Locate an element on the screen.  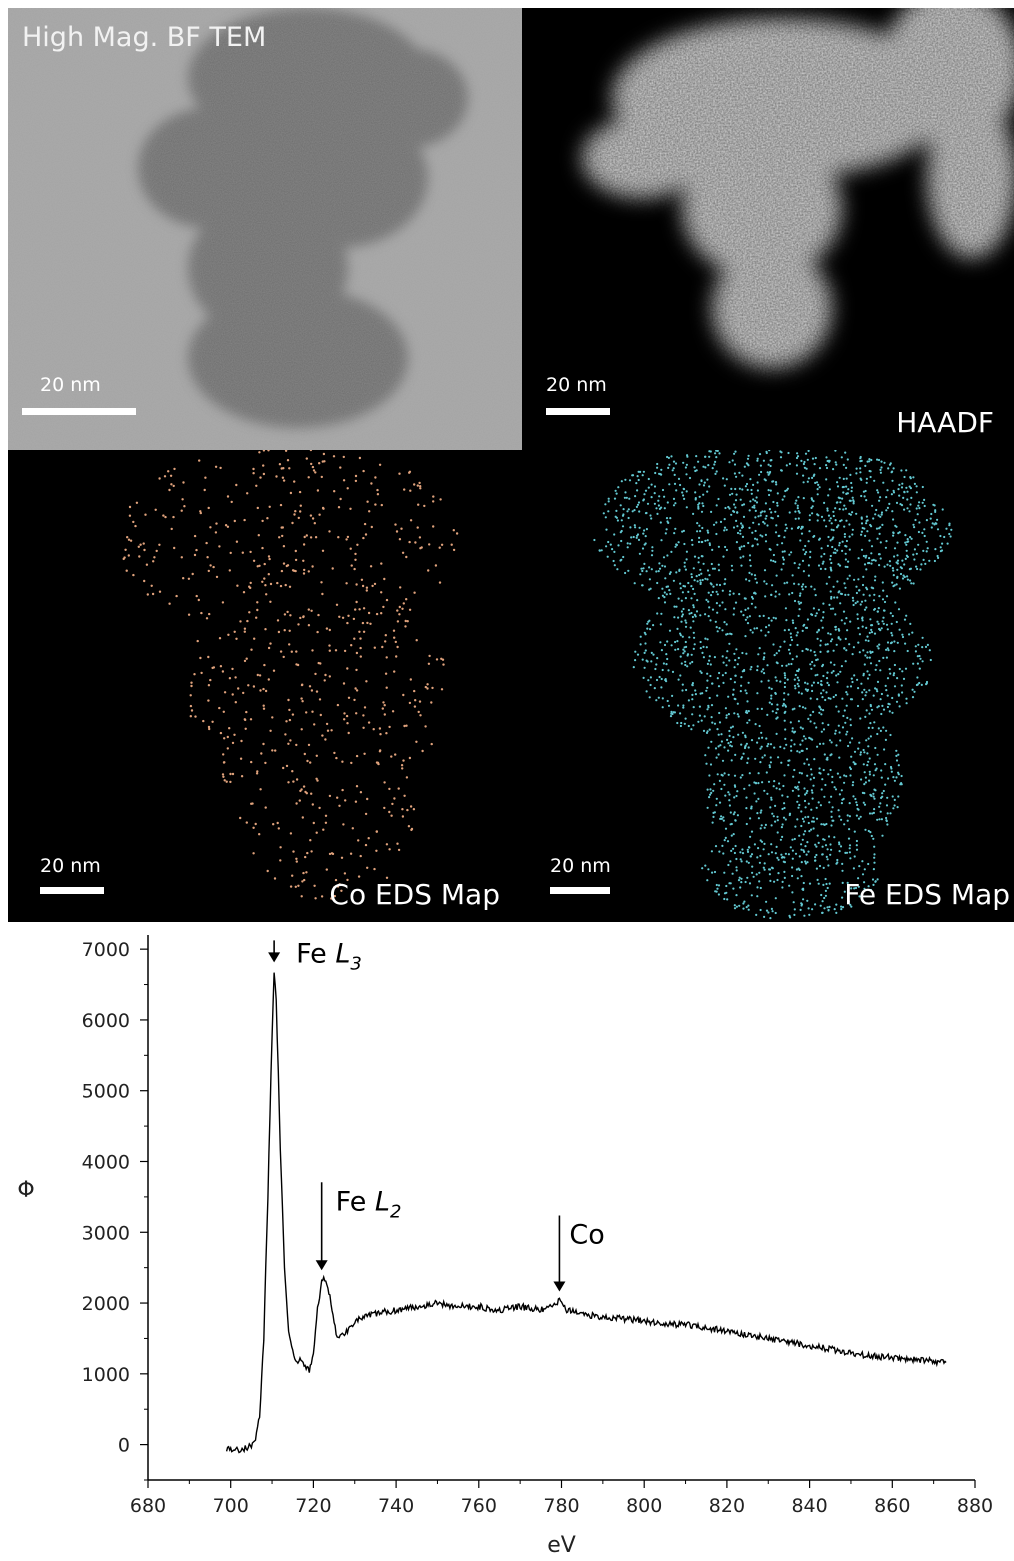
x-tick-label: 720 is located at coordinates (313, 1506).